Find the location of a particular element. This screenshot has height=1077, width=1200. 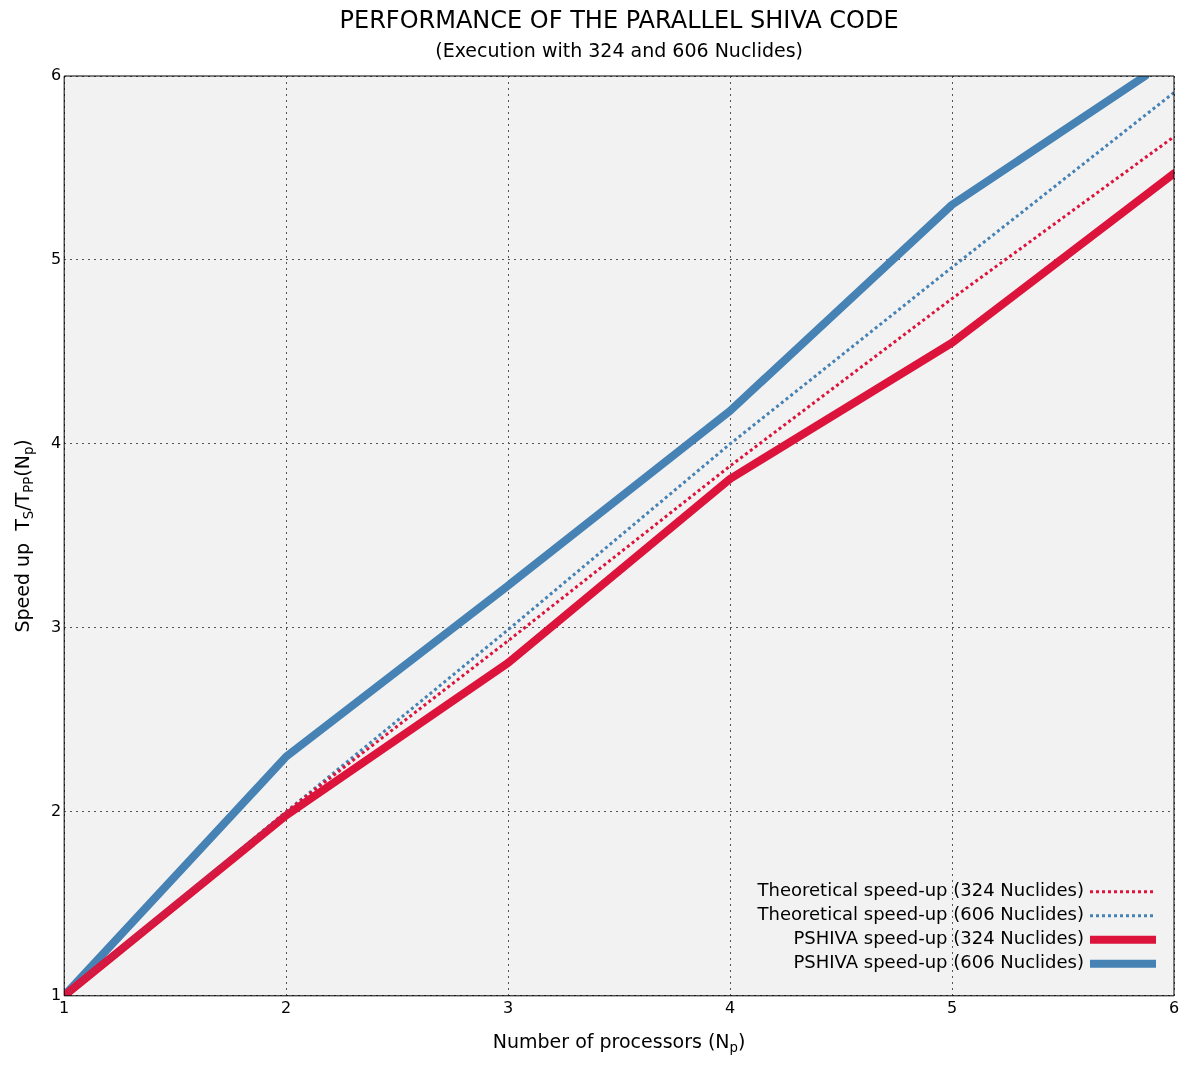

chart-subtitle: (Execution with 324 and 606 Nuclides) is located at coordinates (619, 49).